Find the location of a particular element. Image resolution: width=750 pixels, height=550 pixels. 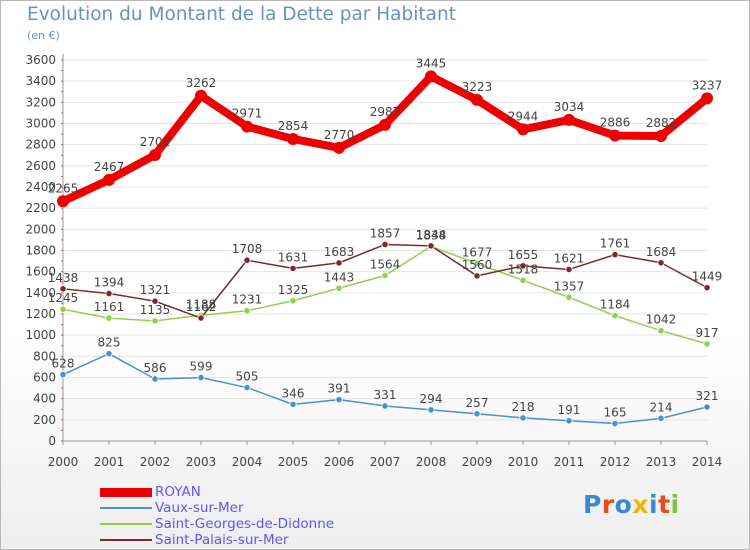

data-label: 1321 is located at coordinates (155, 290).